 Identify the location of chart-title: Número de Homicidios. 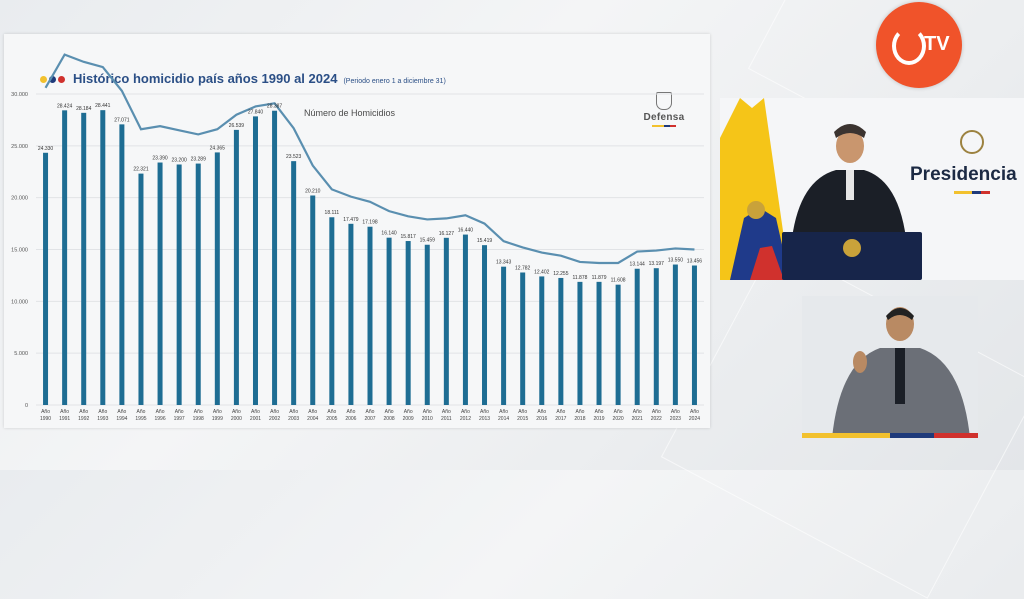
(350, 113).